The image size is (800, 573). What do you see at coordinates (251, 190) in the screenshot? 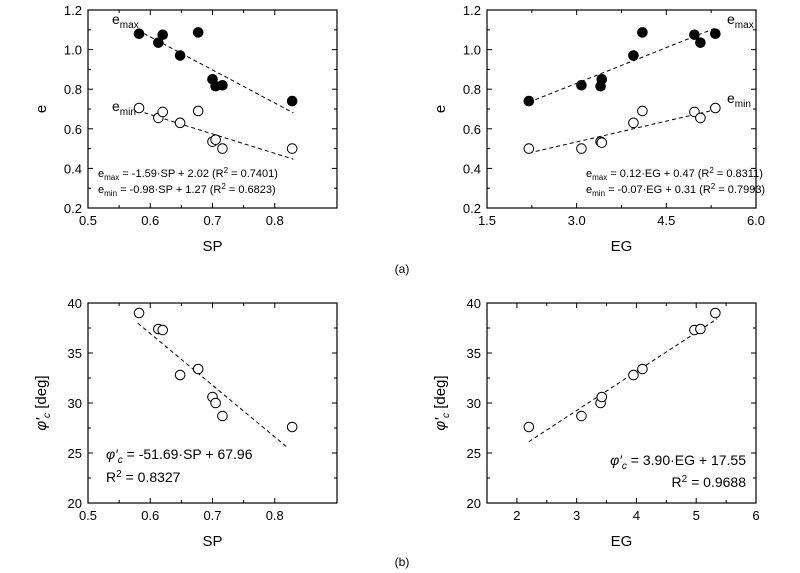
I see `equation-emin-a1-tail: = 0.6823)` at bounding box center [251, 190].